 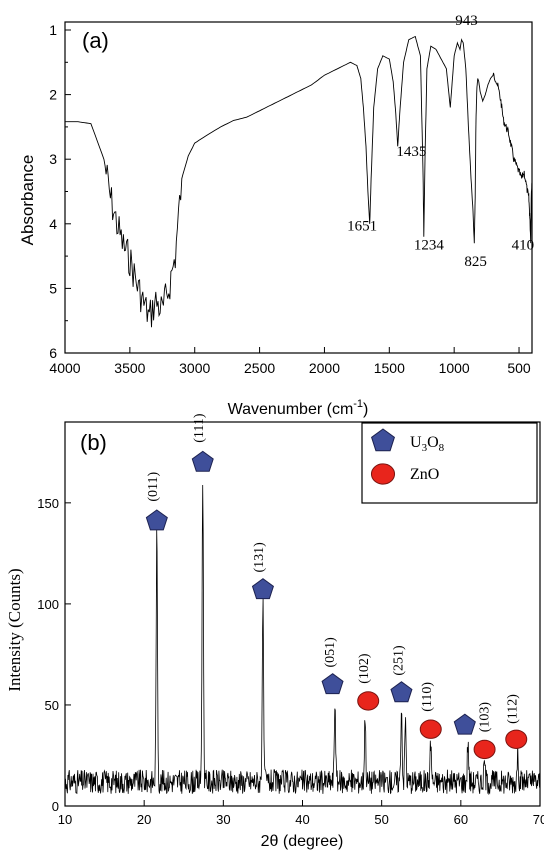 What do you see at coordinates (53, 95) in the screenshot?
I see `y-tick-label: 2` at bounding box center [53, 95].